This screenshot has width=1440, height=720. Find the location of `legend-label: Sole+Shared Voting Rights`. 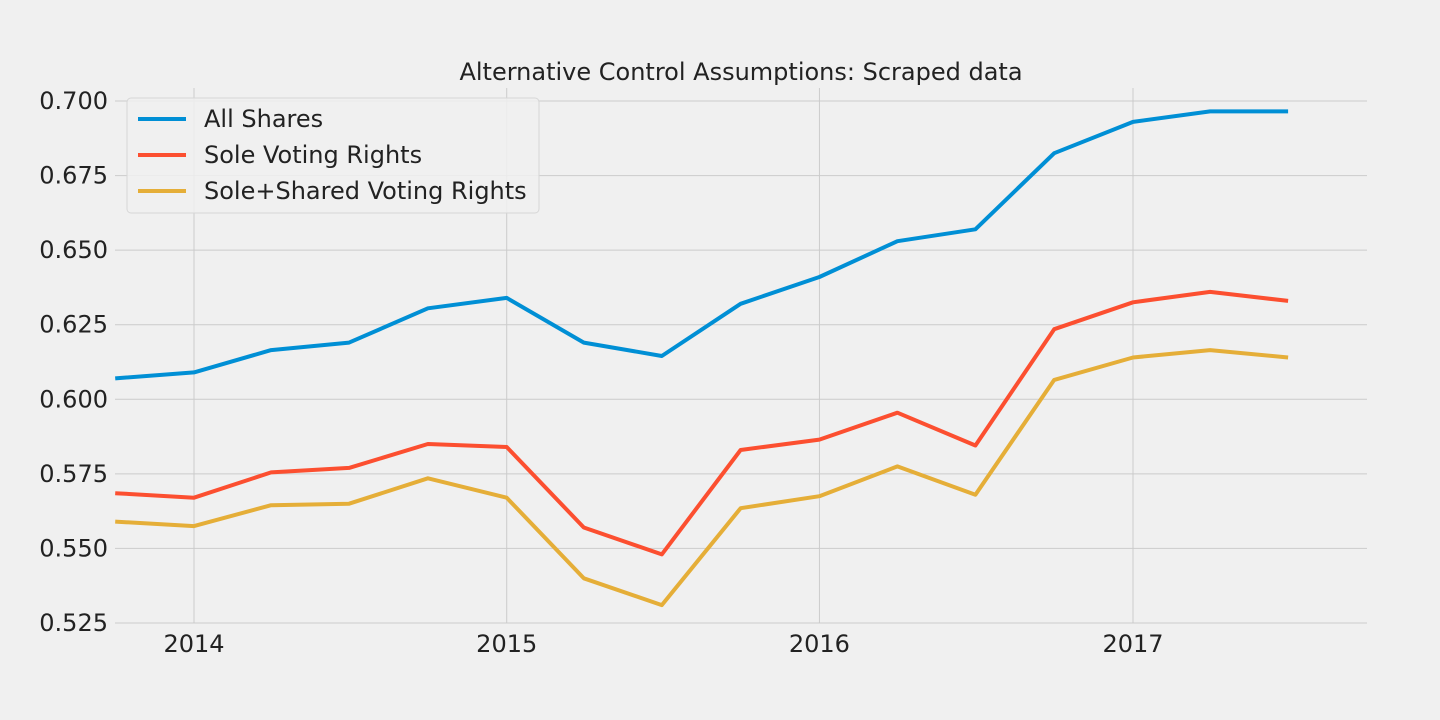

legend-label: Sole+Shared Voting Rights is located at coordinates (365, 191).